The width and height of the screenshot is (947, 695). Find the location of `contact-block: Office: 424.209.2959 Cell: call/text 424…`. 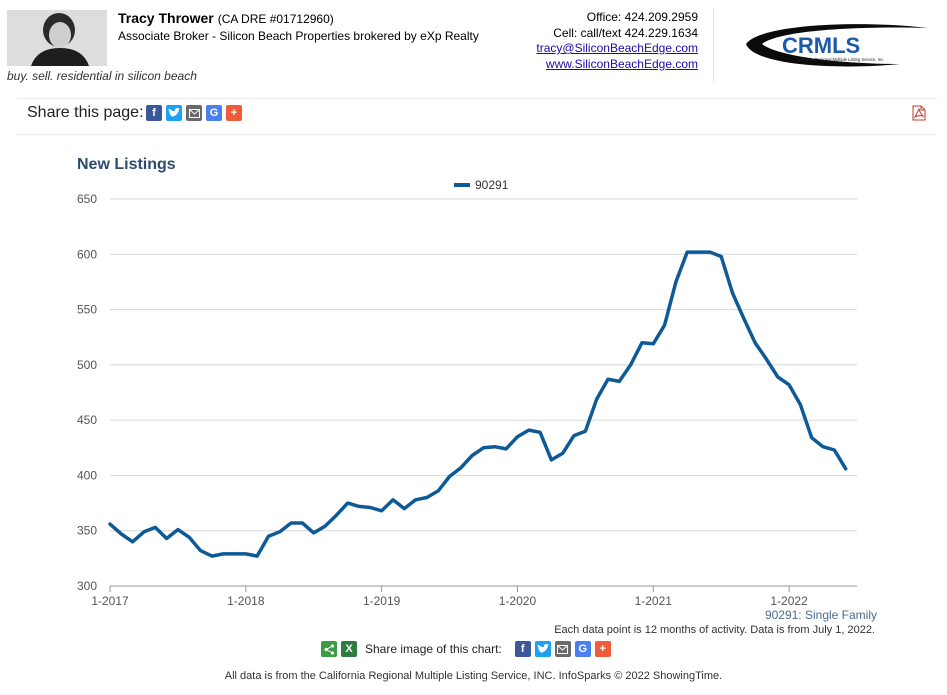

contact-block: Office: 424.209.2959 Cell: call/text 424… is located at coordinates (617, 41).